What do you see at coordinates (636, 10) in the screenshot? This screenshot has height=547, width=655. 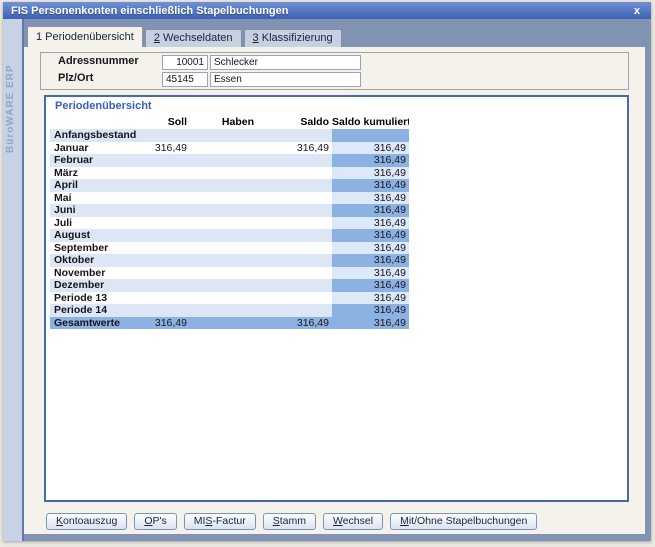 I see `close-icon: x` at bounding box center [636, 10].